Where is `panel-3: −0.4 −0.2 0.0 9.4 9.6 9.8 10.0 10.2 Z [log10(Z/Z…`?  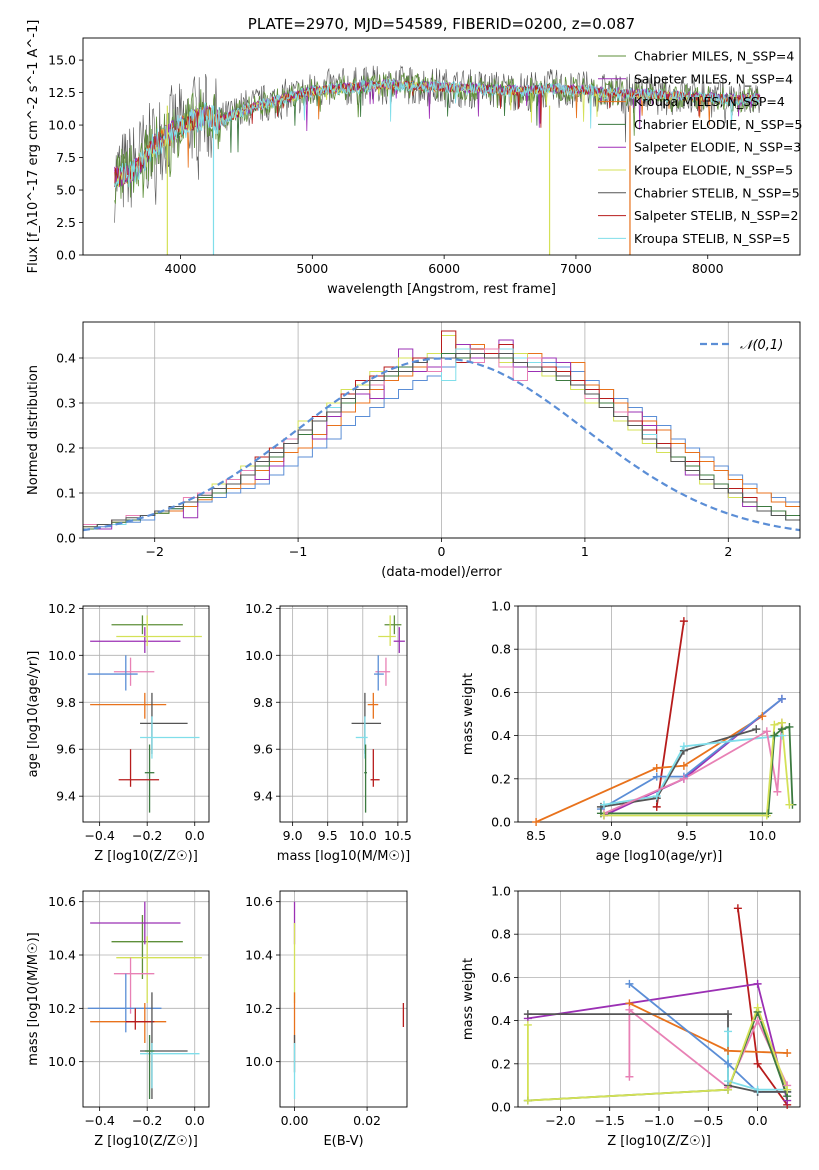
panel-3: −0.4 −0.2 0.0 9.4 9.6 9.8 10.0 10.2 Z [log10(Z/Z… is located at coordinates (118, 732).